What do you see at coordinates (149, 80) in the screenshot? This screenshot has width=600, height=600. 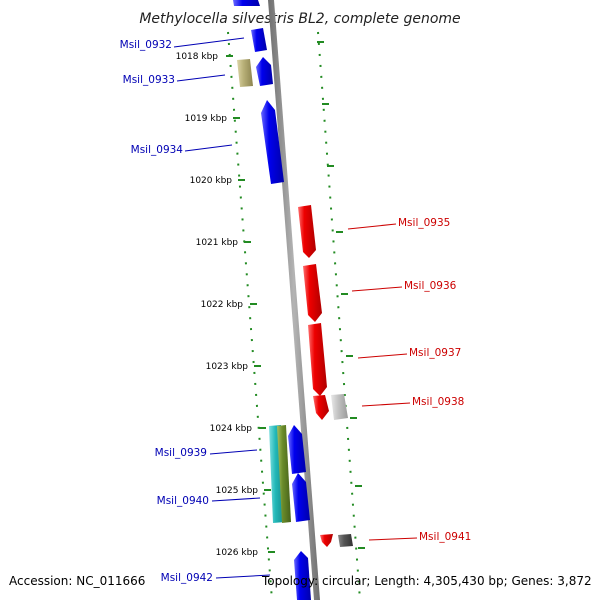 I see `label-msil-0933: Msil_0933` at bounding box center [149, 80].